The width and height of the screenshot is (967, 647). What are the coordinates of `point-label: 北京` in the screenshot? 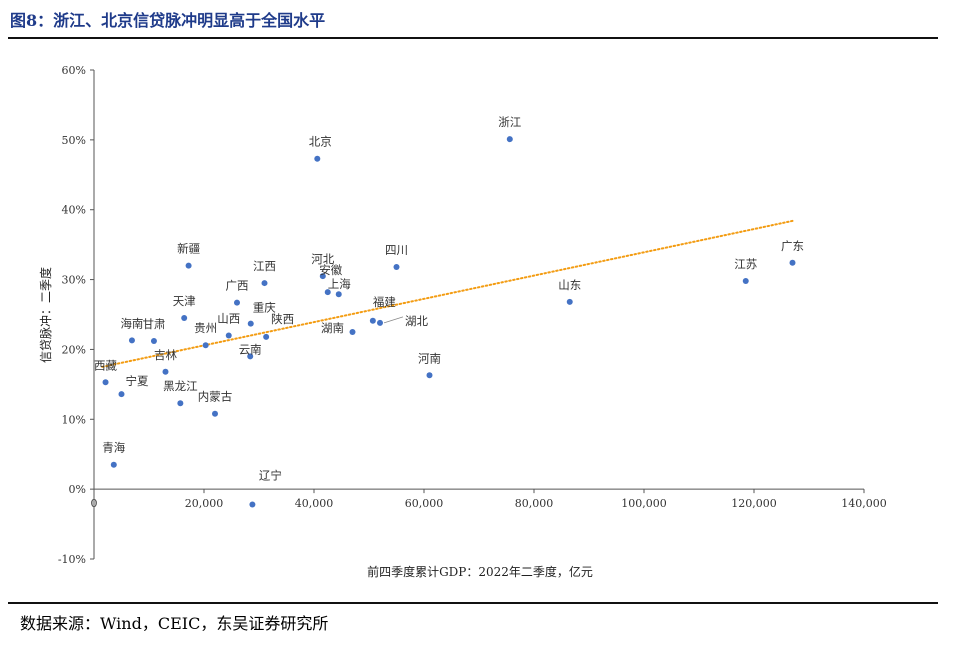 It's located at (320, 142).